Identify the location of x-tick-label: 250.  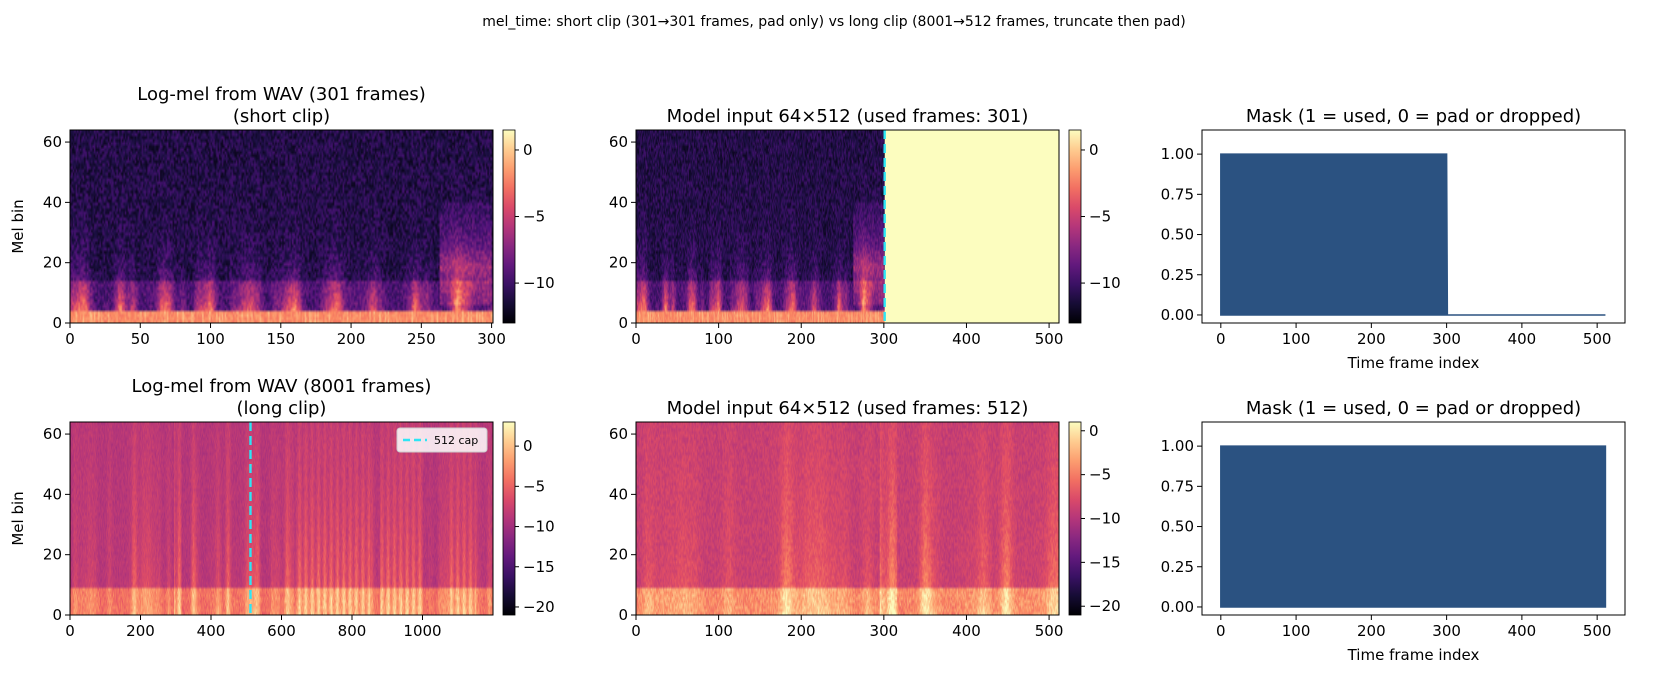
(421, 339).